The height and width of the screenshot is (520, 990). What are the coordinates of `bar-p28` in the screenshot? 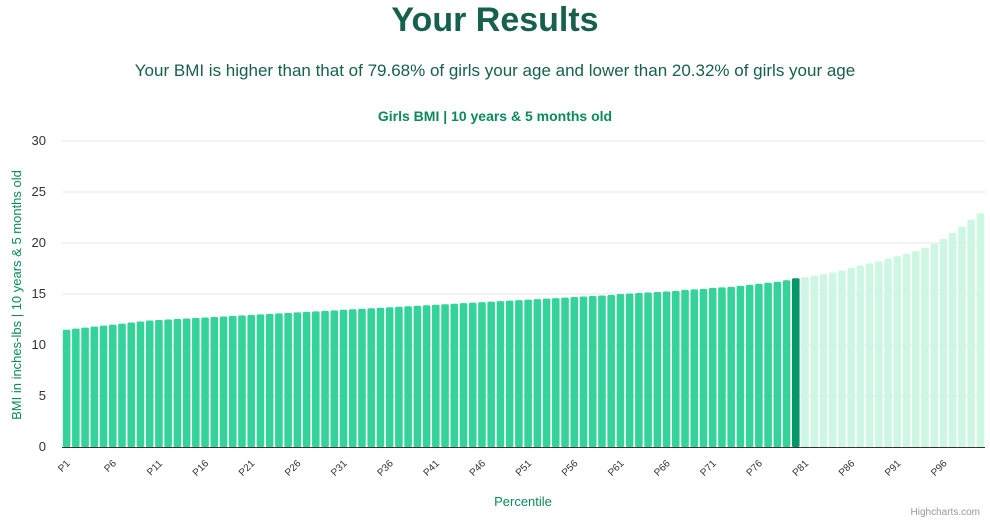 It's located at (316, 379).